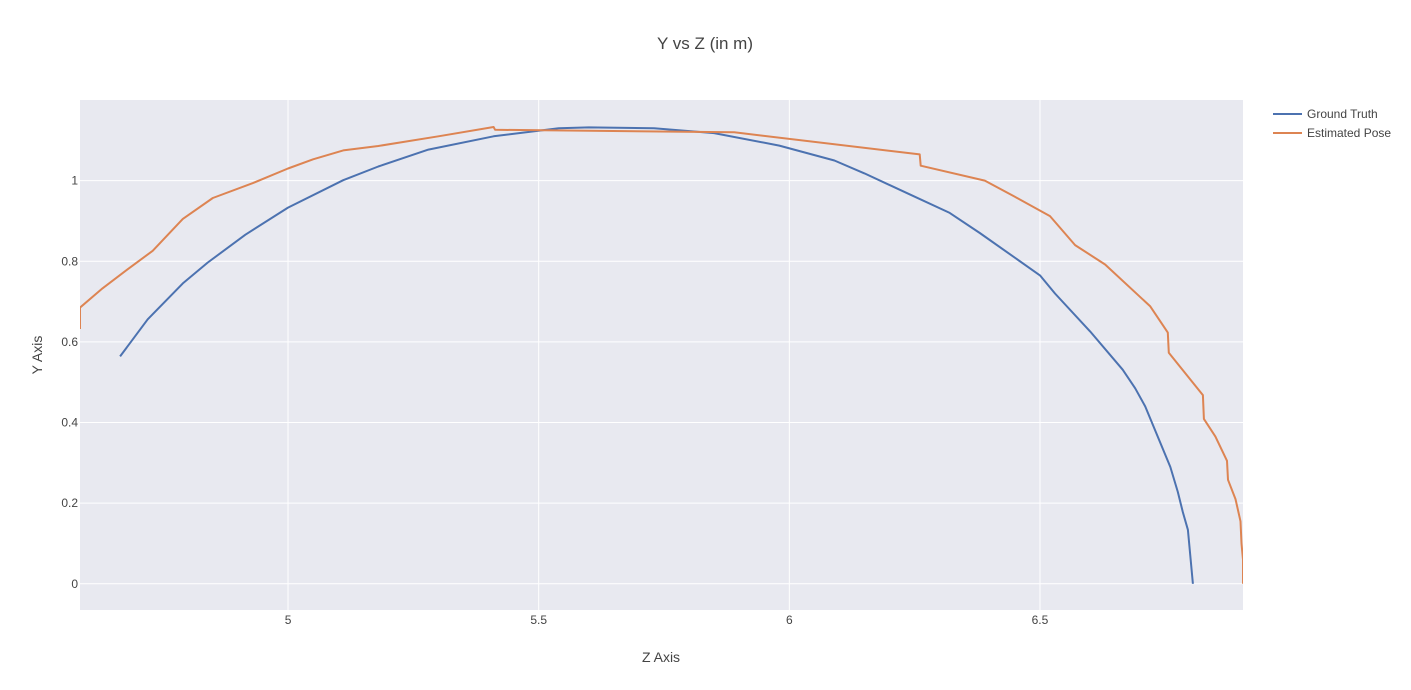 The height and width of the screenshot is (690, 1411). What do you see at coordinates (538, 620) in the screenshot?
I see `x-tick-label: 5.5` at bounding box center [538, 620].